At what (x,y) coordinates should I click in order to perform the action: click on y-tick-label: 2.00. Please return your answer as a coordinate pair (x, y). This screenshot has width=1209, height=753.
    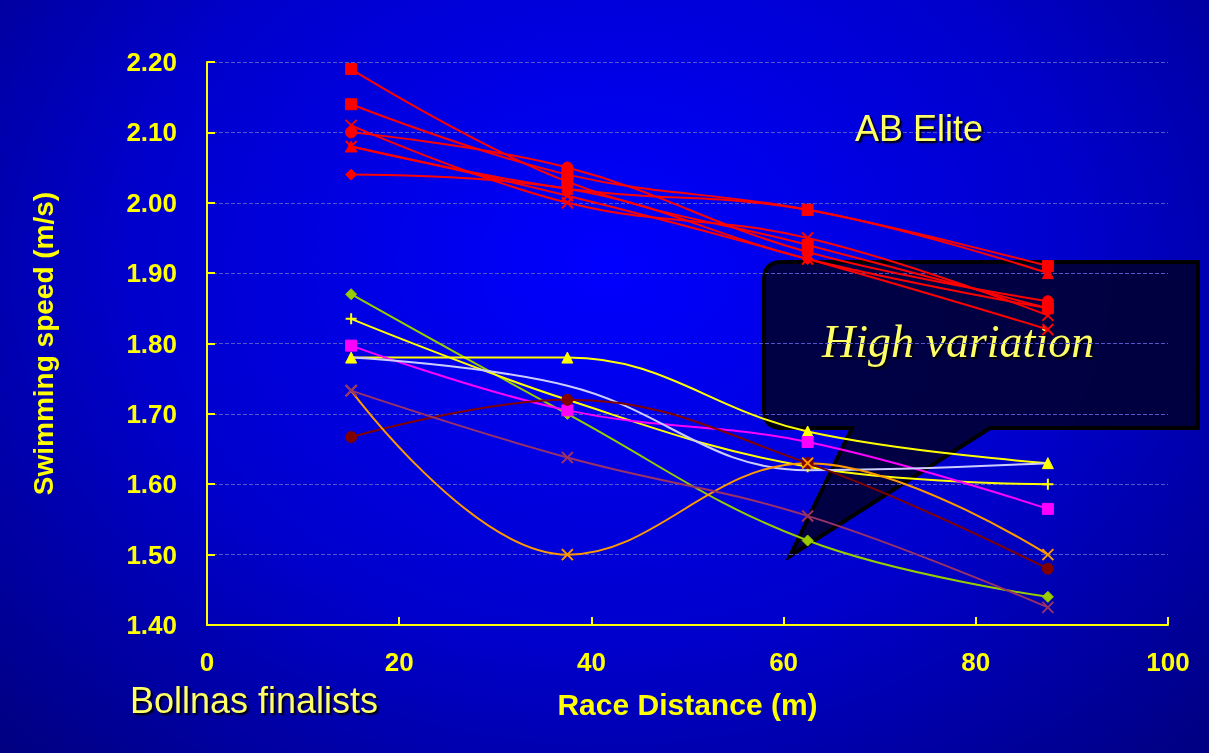
    Looking at the image, I should click on (151, 202).